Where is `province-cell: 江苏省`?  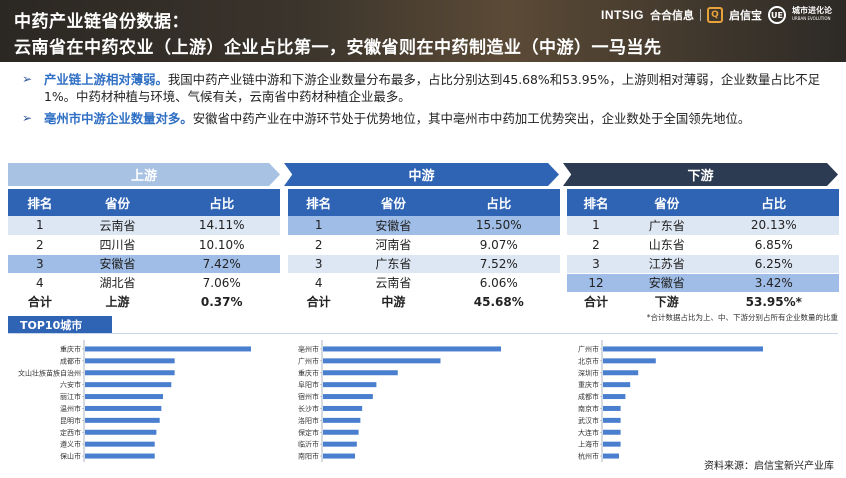 province-cell: 江苏省 is located at coordinates (667, 264).